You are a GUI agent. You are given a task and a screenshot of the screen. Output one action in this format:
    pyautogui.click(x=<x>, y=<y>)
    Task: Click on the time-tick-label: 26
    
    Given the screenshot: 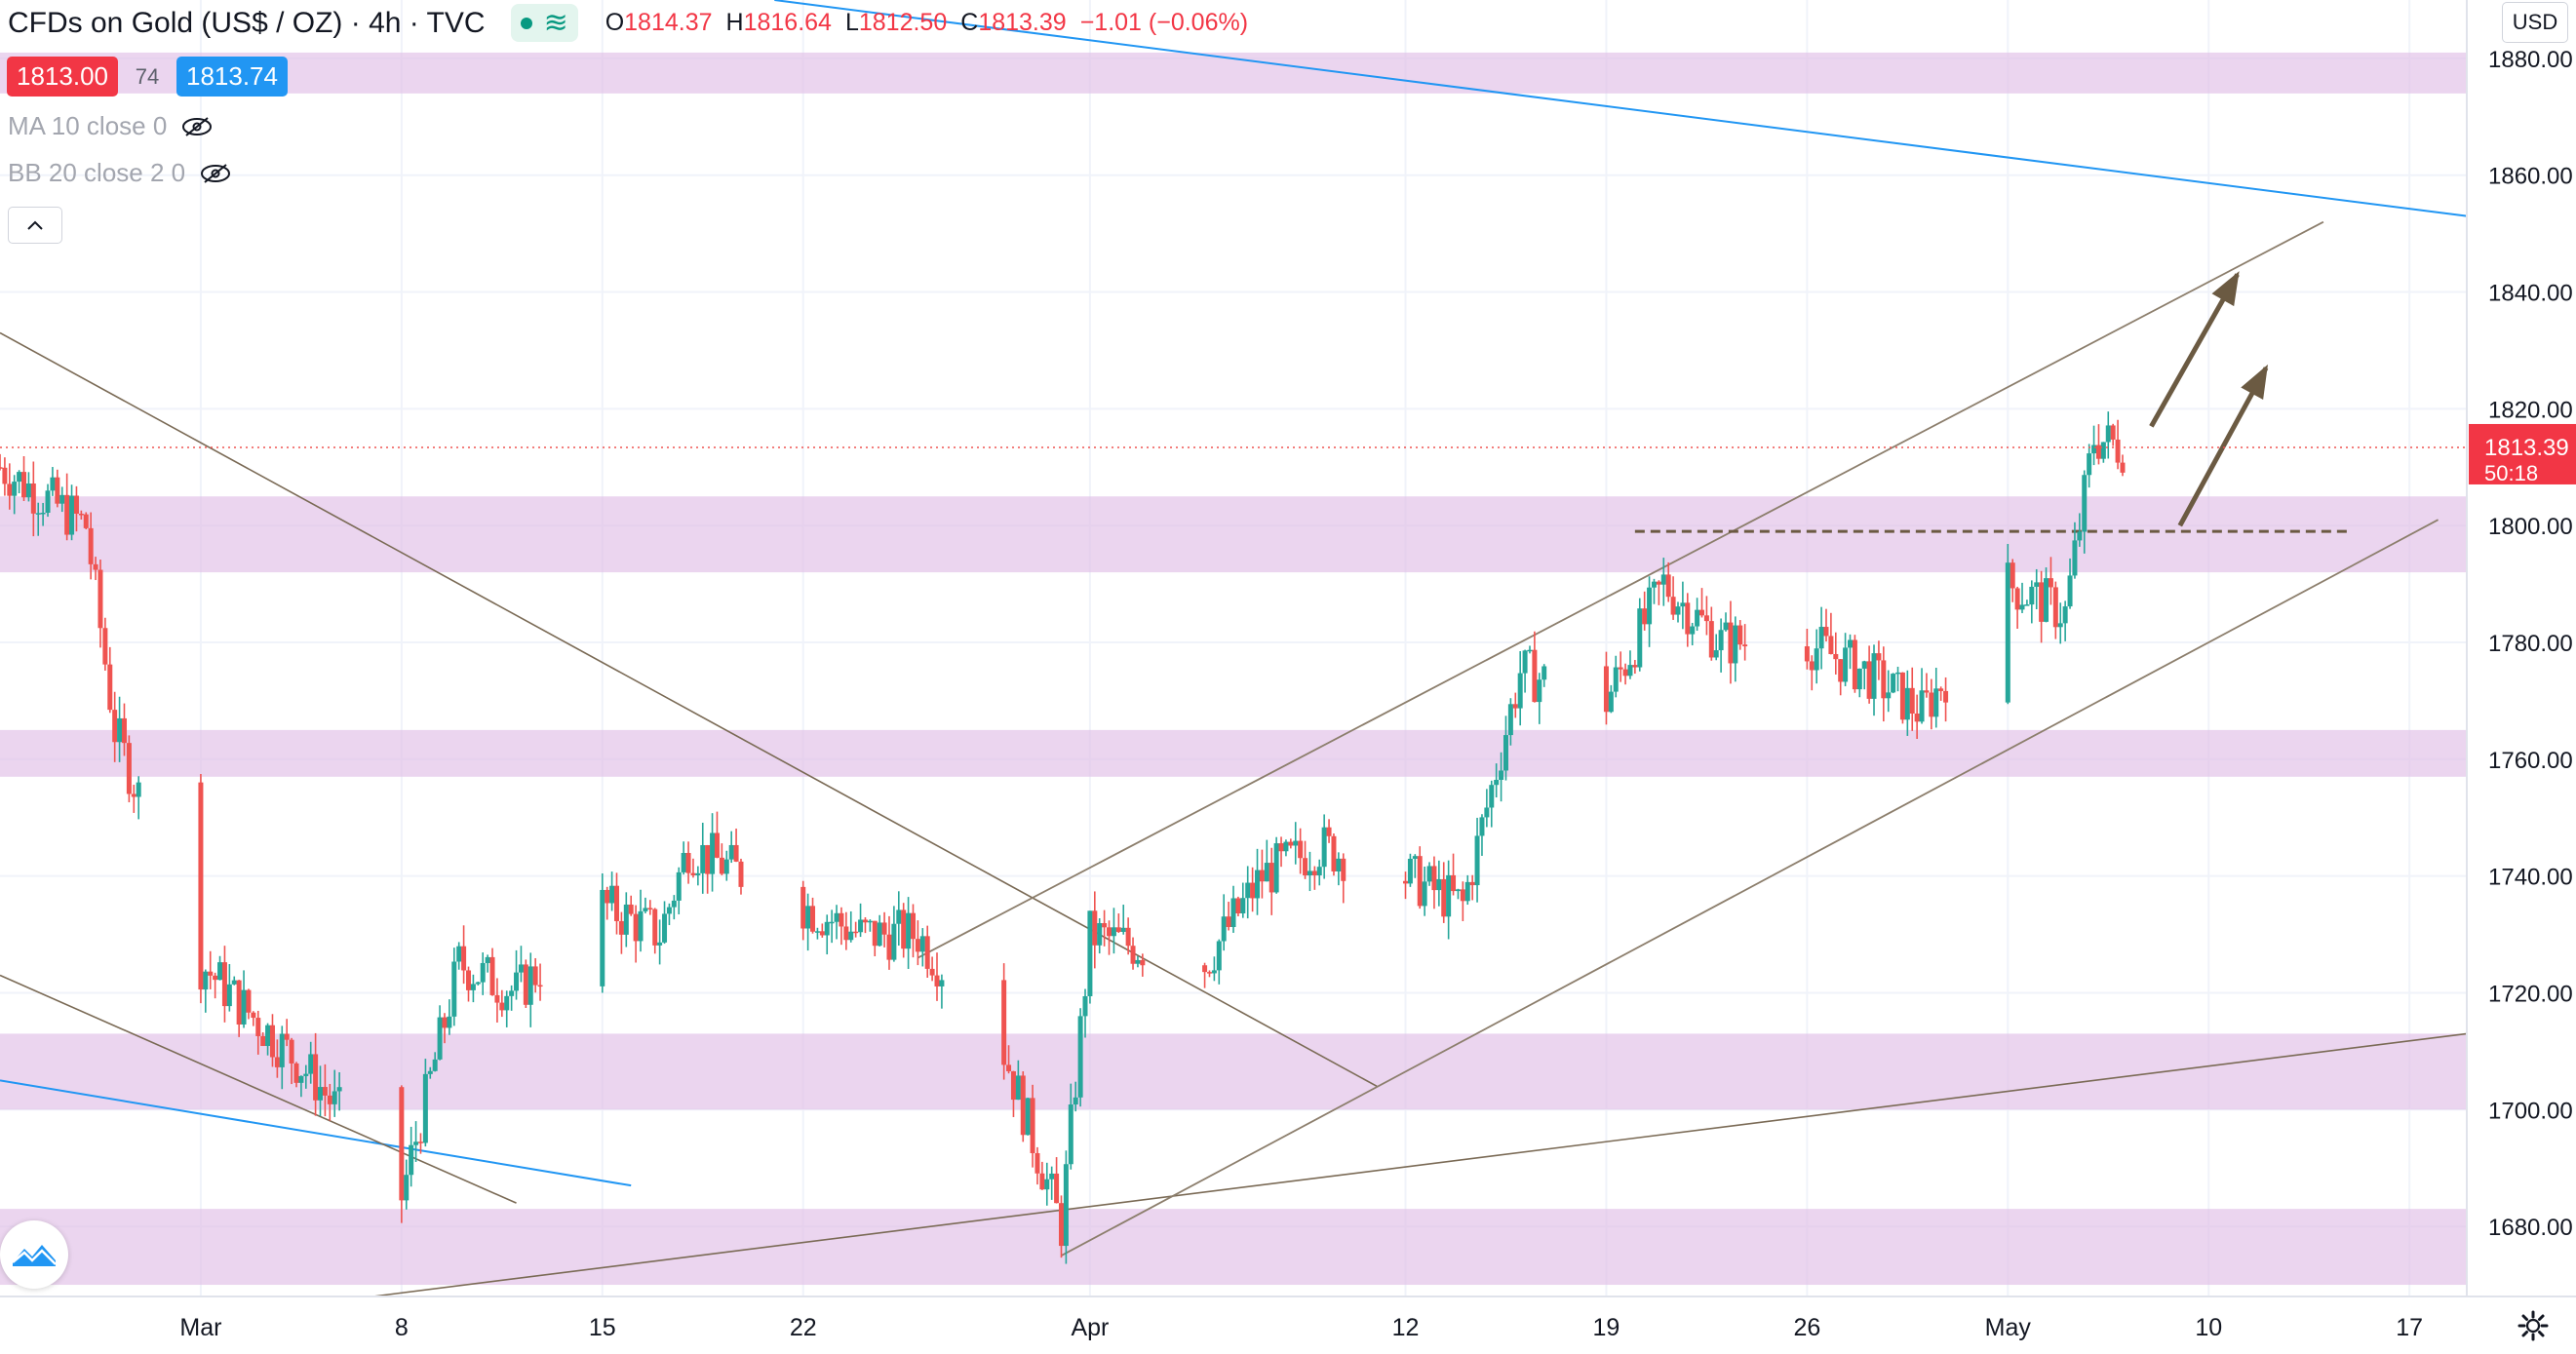 What is the action you would take?
    pyautogui.click(x=1806, y=1327)
    